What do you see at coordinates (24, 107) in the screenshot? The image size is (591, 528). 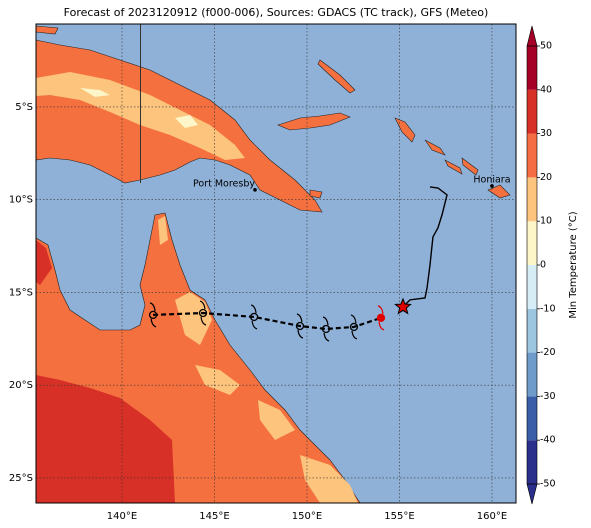 I see `y-tick-label: 5°S` at bounding box center [24, 107].